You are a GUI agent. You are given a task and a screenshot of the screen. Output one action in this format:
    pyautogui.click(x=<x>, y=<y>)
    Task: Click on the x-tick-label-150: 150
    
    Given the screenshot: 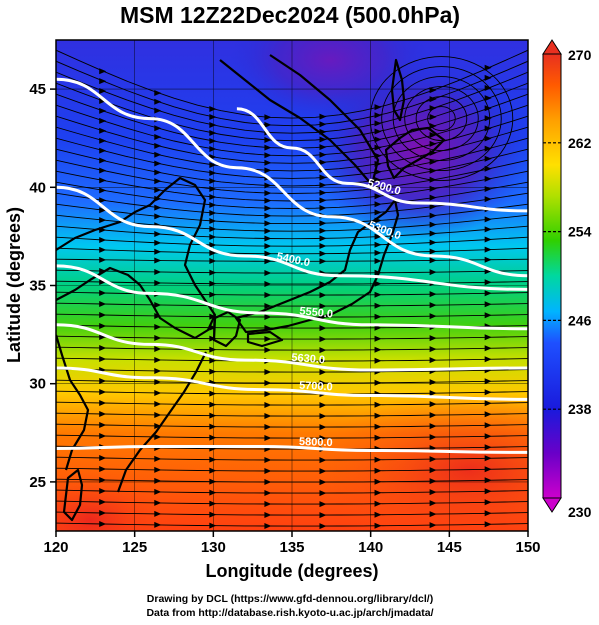 What is the action you would take?
    pyautogui.click(x=527, y=547)
    